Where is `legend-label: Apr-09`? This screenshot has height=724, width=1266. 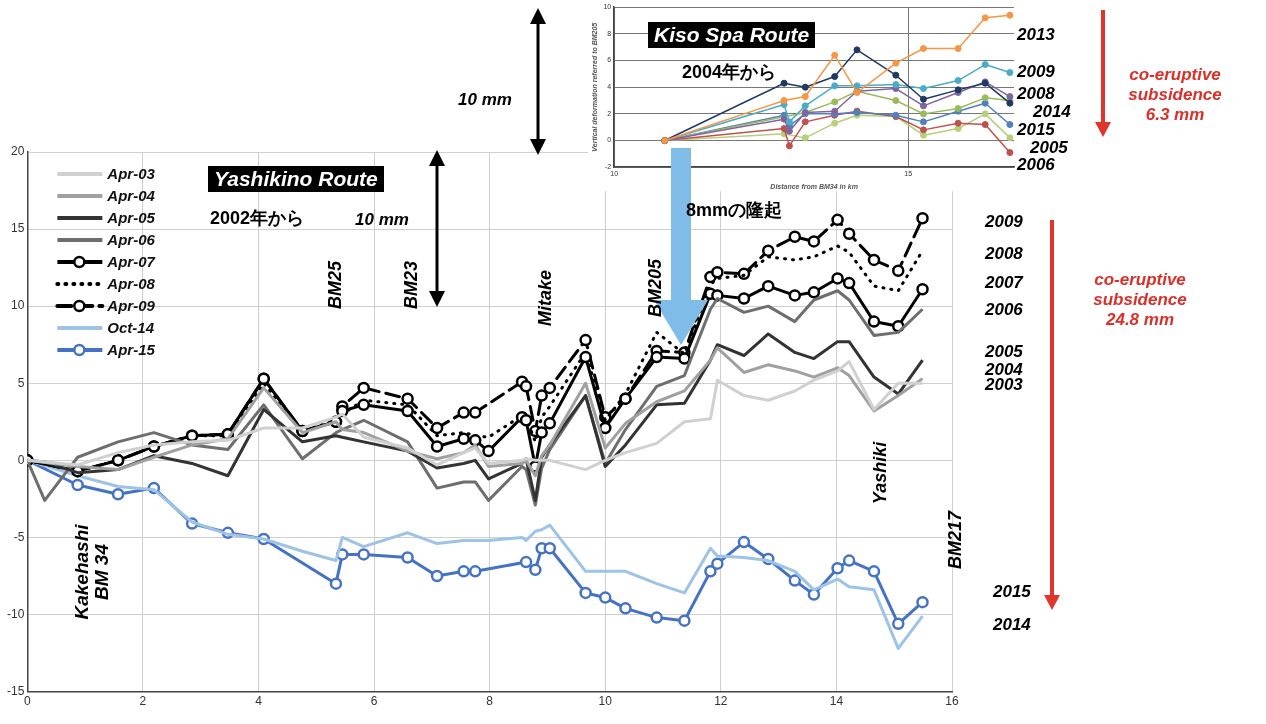
legend-label: Apr-09 is located at coordinates (131, 306).